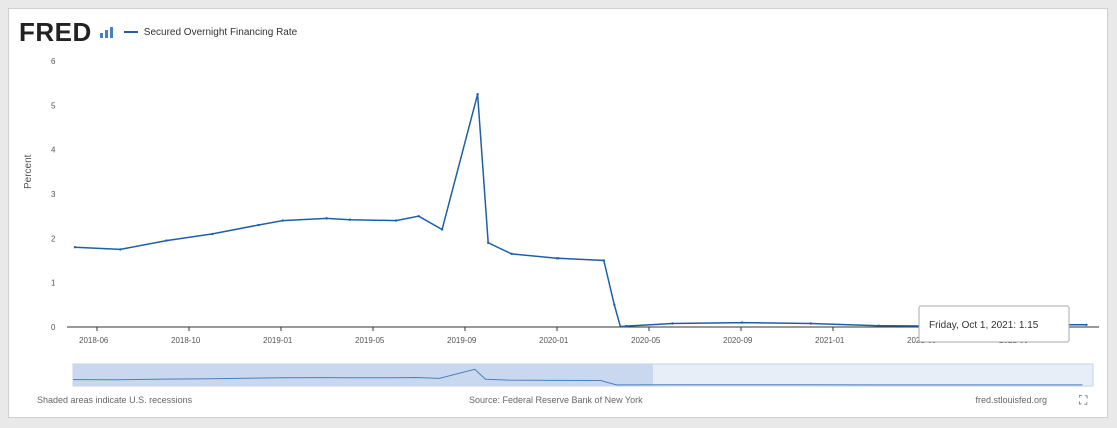  I want to click on legend-item: Secured Overnight Financing Rate, so click(210, 32).